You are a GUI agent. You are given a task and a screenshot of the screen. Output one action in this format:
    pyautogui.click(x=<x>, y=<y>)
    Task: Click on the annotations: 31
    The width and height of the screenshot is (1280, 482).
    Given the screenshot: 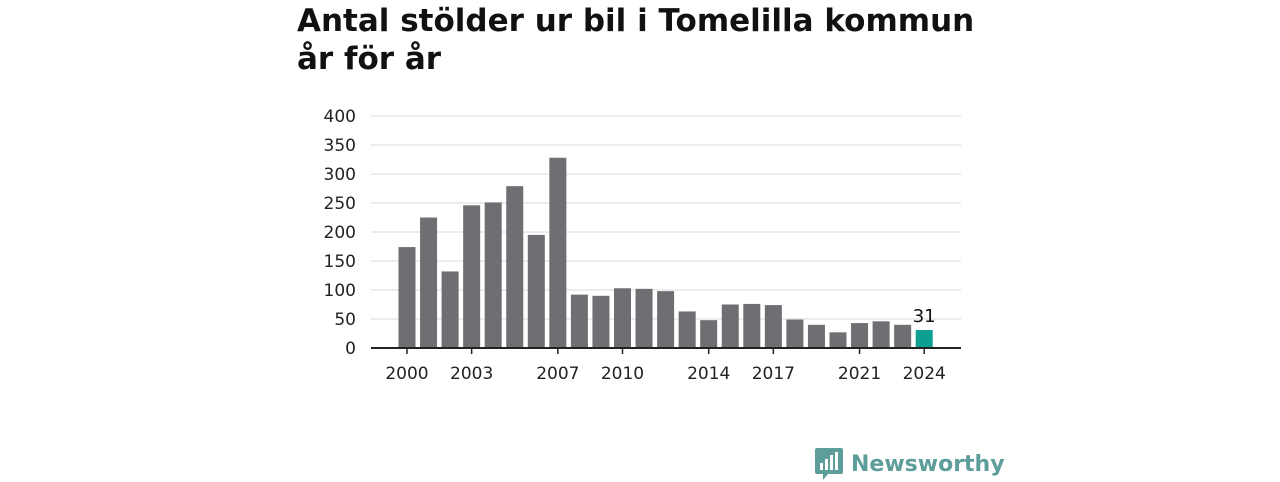 What is the action you would take?
    pyautogui.click(x=924, y=316)
    